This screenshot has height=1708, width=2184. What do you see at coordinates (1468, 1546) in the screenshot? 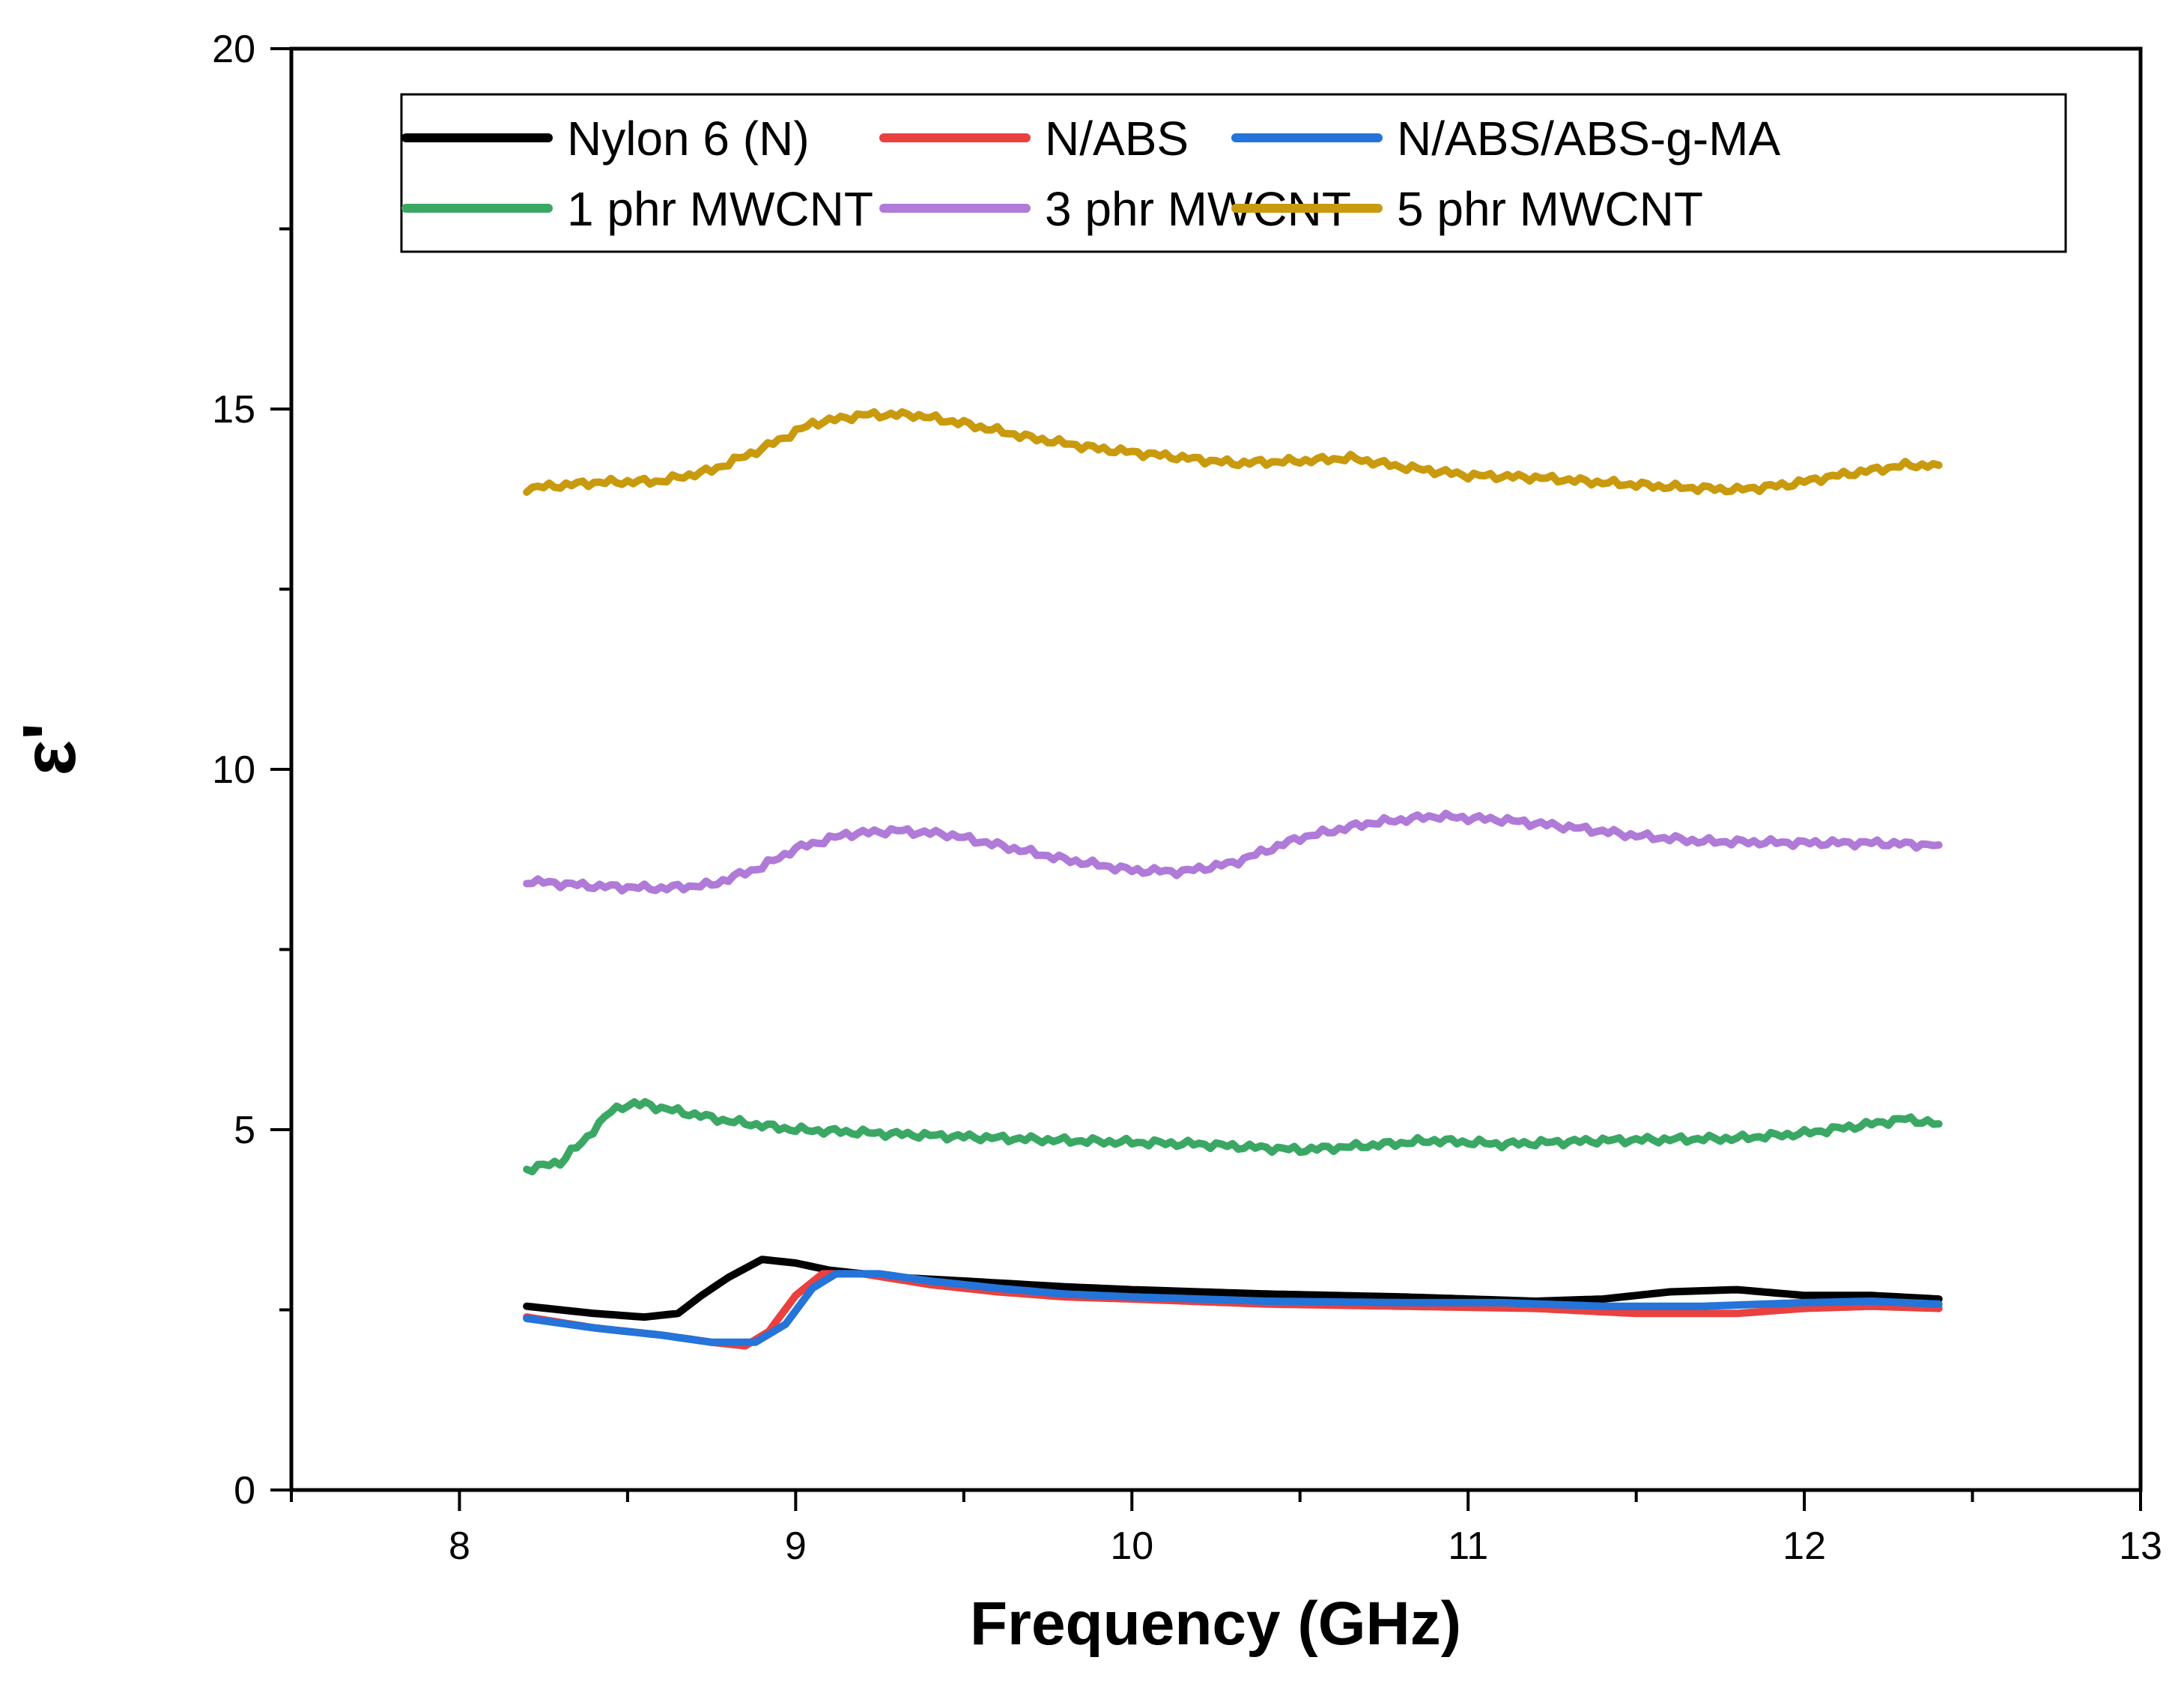
I see `x-tick-label: 11` at bounding box center [1468, 1546].